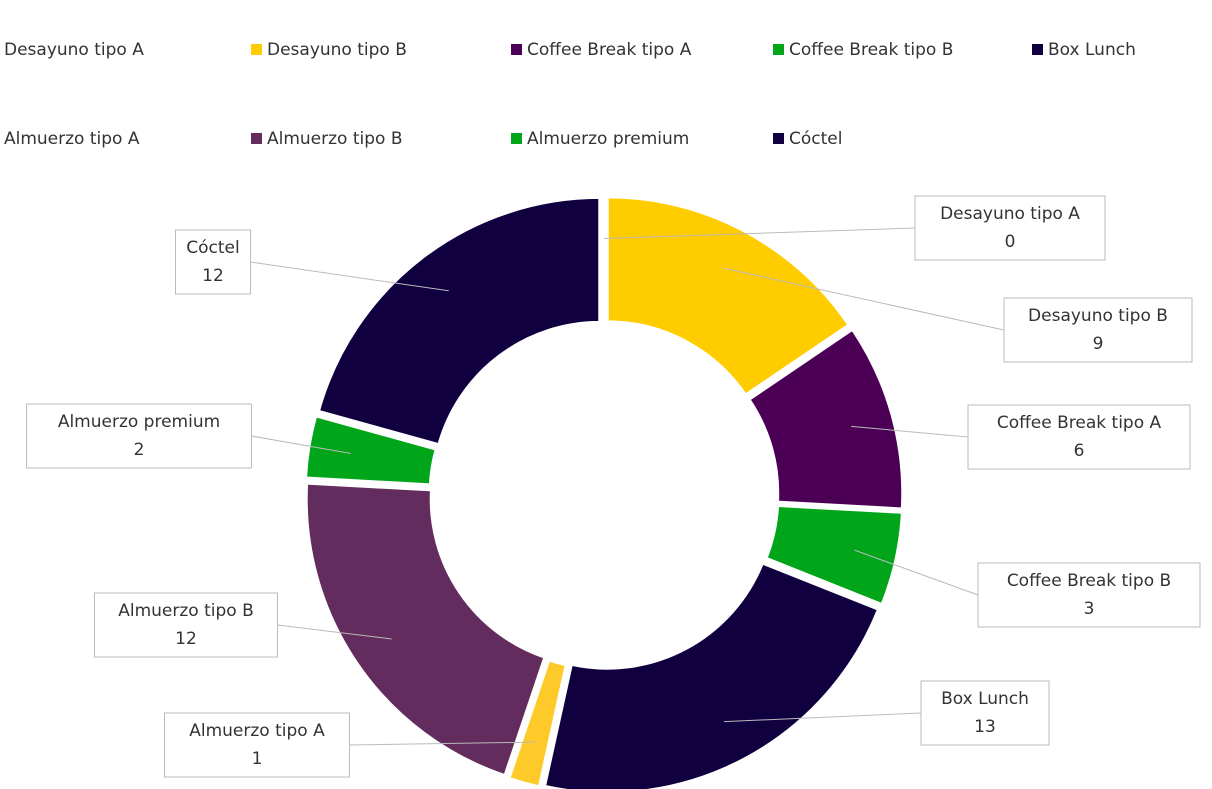  I want to click on label-value: 2, so click(139, 450).